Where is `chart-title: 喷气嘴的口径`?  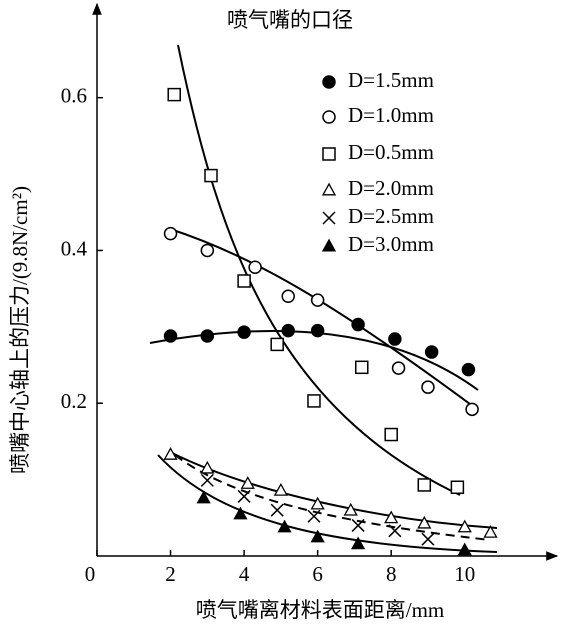
chart-title: 喷气嘴的口径 is located at coordinates (290, 20).